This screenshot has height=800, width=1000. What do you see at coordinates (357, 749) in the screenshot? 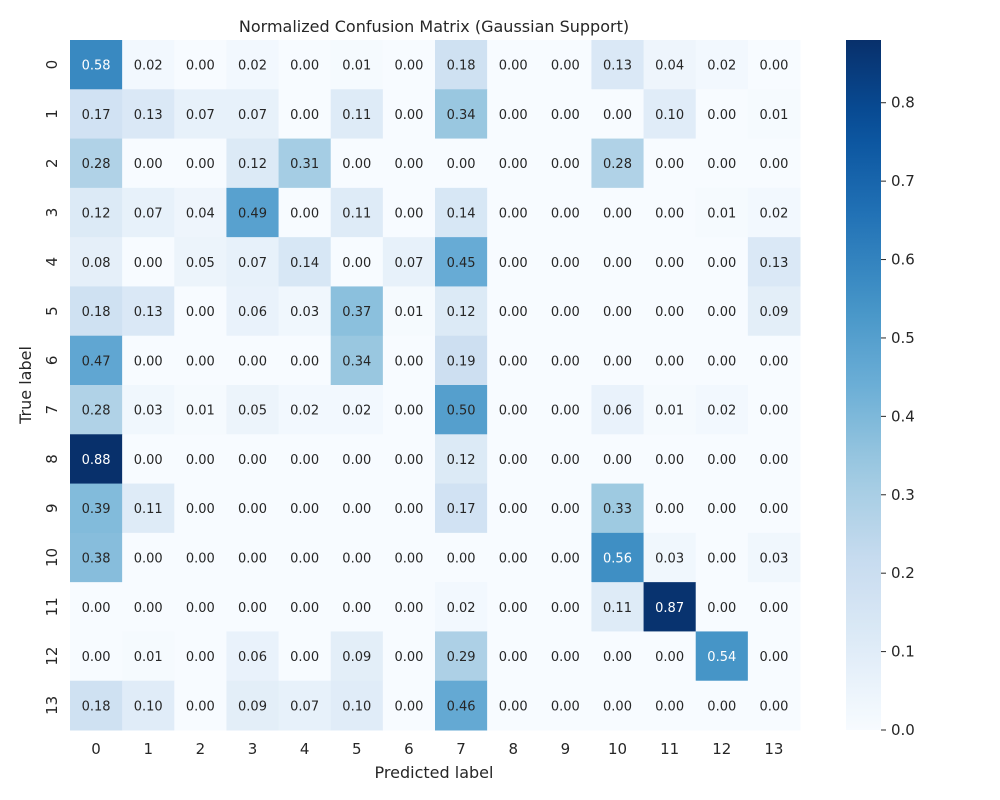
I see `x-tick-label: 5` at bounding box center [357, 749].